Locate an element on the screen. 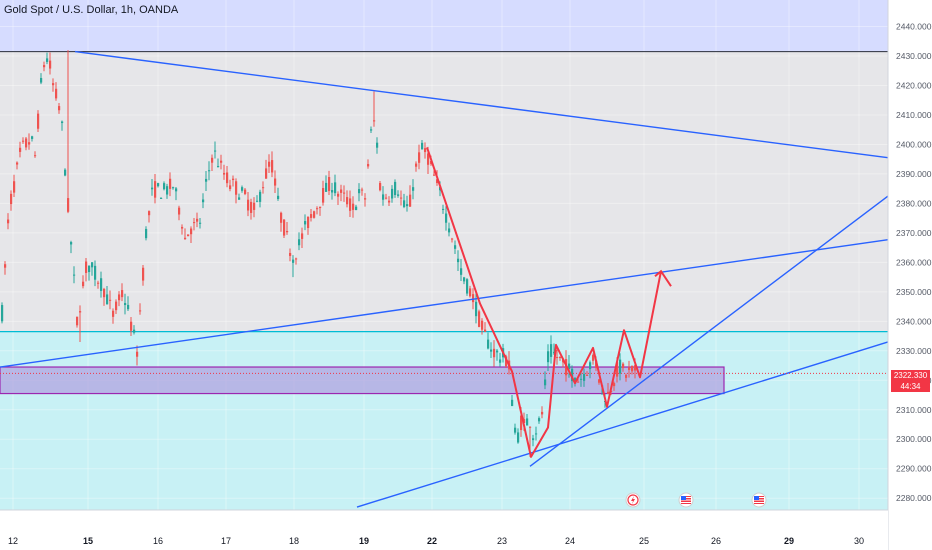 This screenshot has width=932, height=550. y-tick-label: 2340.000 is located at coordinates (914, 321).